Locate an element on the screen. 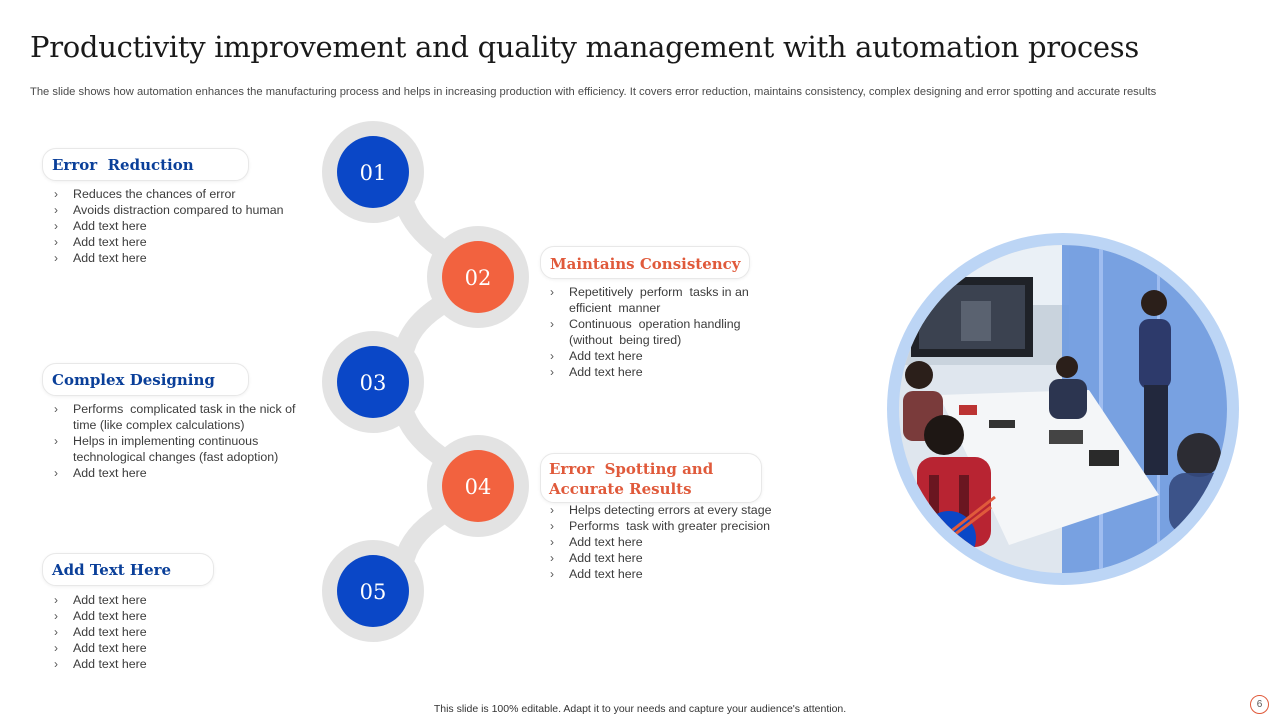 This screenshot has width=1280, height=720. step-number-03: 03 is located at coordinates (373, 383).